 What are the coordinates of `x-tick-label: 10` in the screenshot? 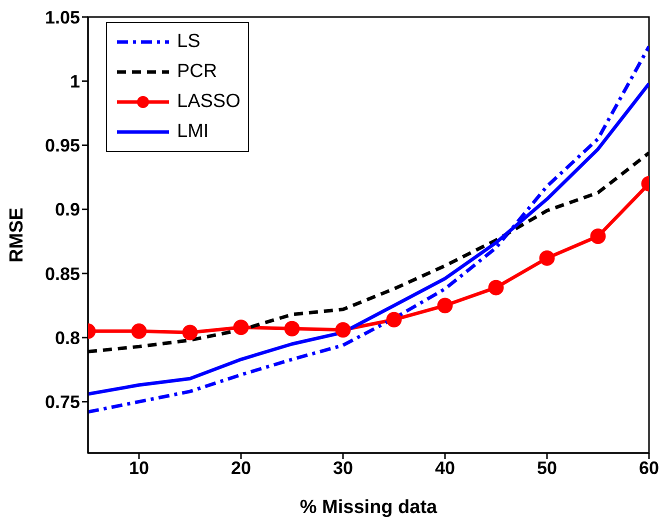 It's located at (139, 468).